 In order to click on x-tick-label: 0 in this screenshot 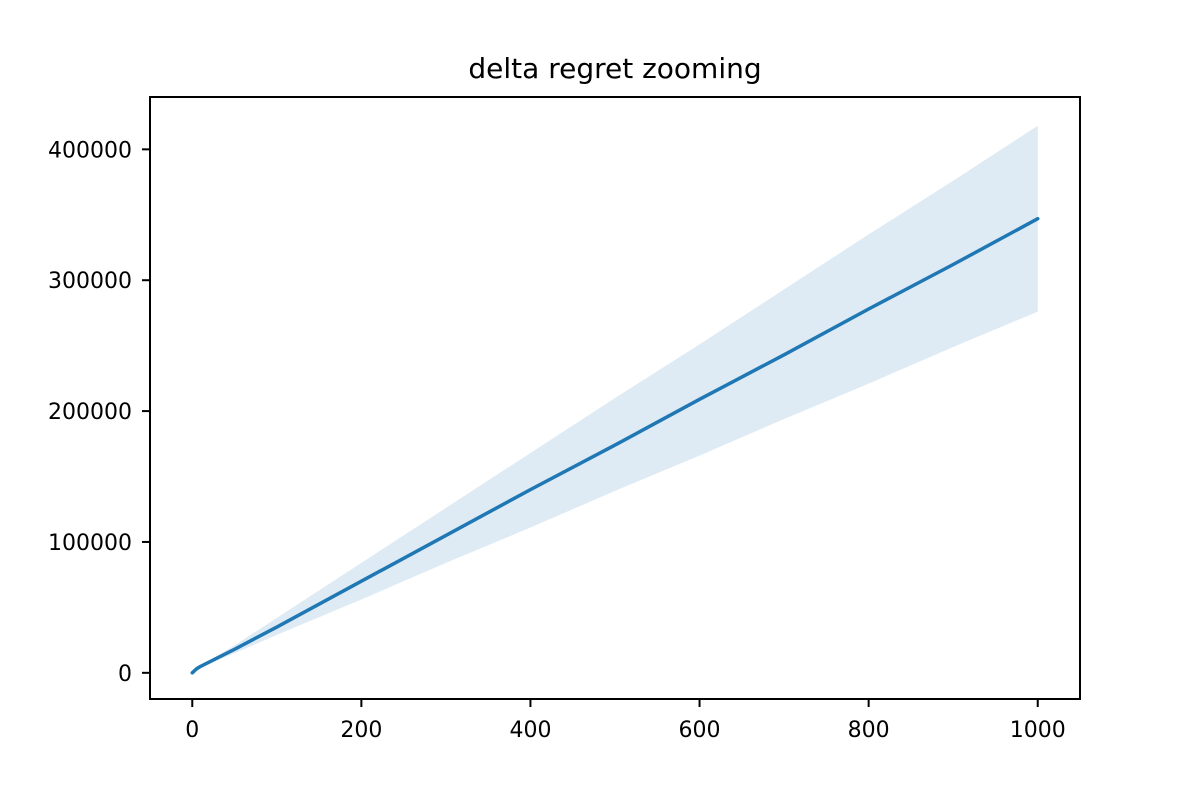, I will do `click(192, 730)`.